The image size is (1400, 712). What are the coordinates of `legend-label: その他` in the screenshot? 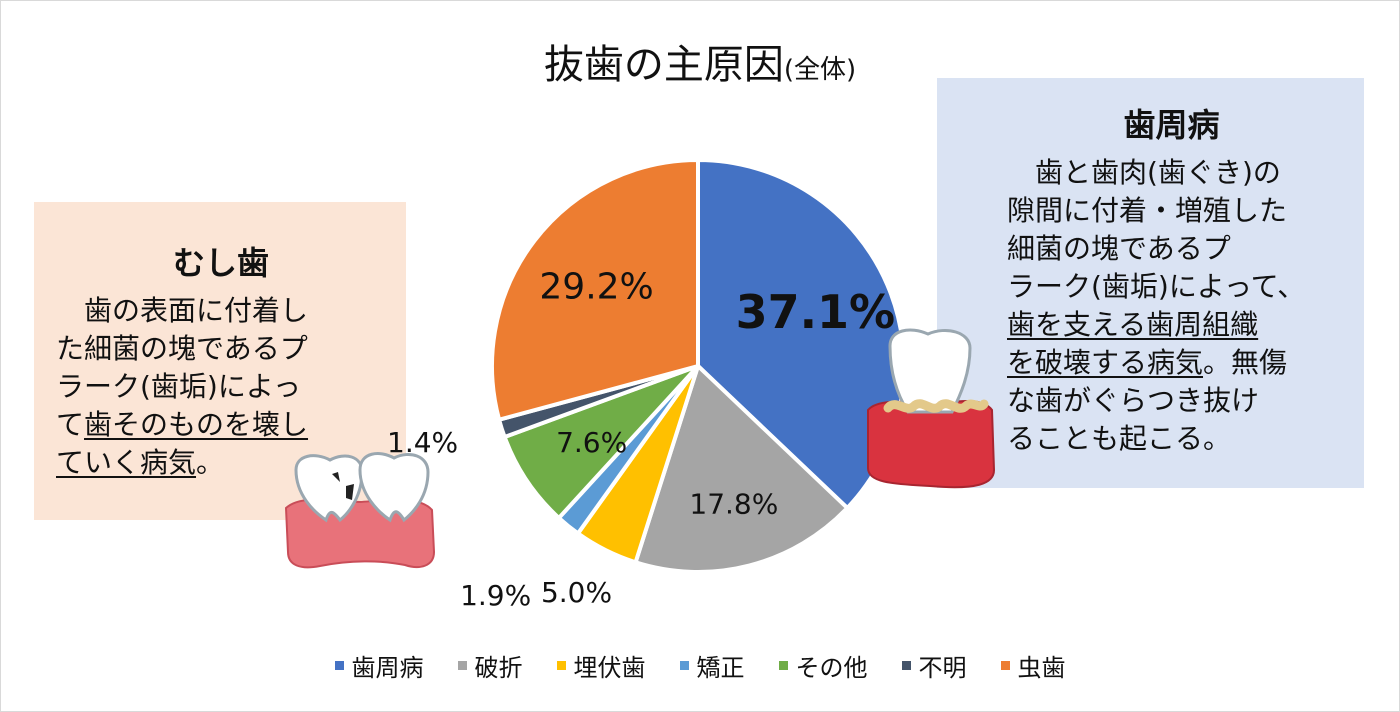 It's located at (831, 668).